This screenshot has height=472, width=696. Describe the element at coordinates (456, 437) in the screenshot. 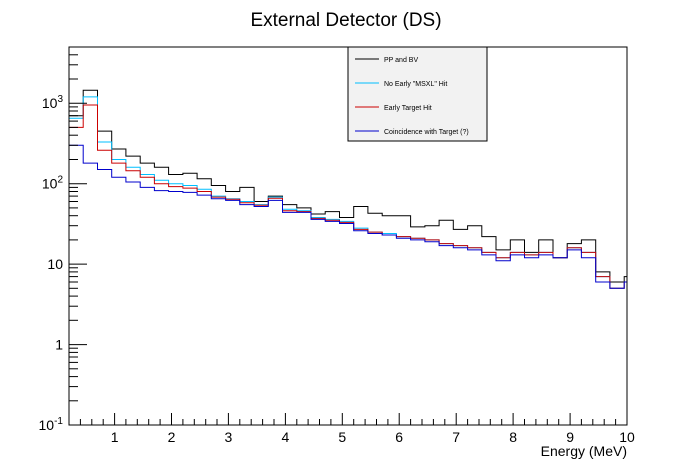

I see `x-tick-label: 7` at that location.